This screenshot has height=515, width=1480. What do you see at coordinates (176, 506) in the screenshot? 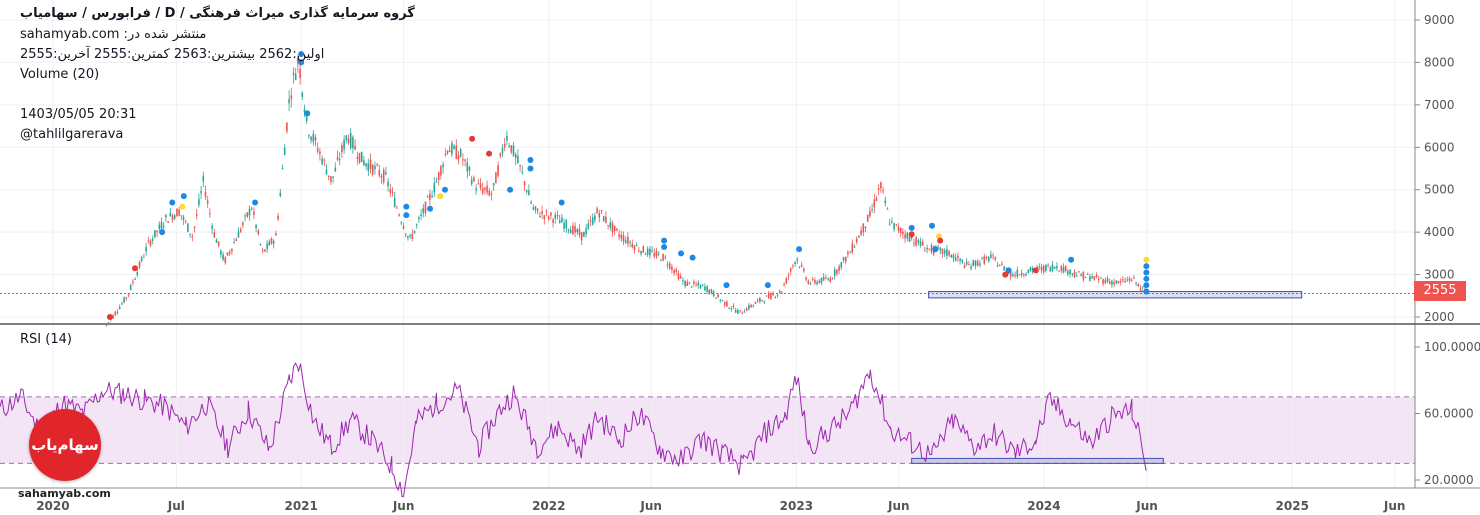
I see `x-tick-label: Jul` at bounding box center [176, 506].